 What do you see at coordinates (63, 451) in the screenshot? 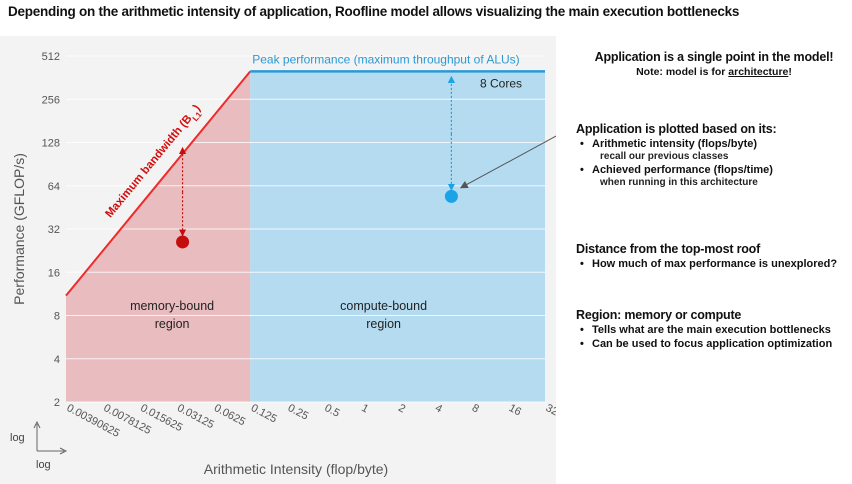
I see `corner-arrow-right` at bounding box center [63, 451].